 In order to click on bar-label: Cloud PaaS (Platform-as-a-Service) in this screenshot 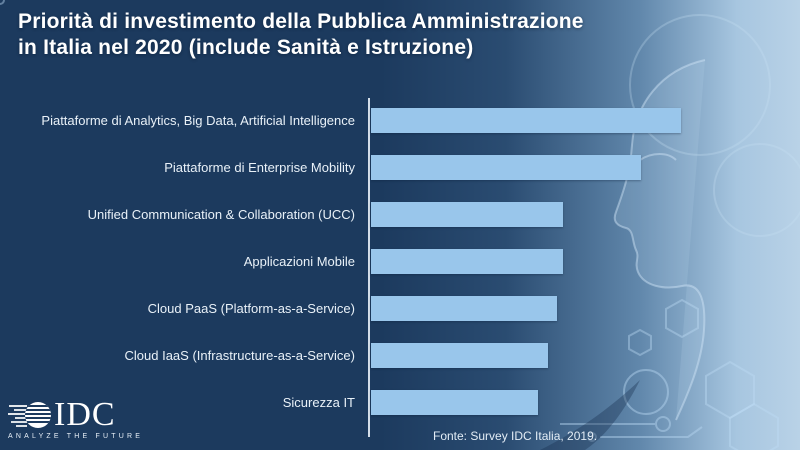, I will do `click(251, 308)`.